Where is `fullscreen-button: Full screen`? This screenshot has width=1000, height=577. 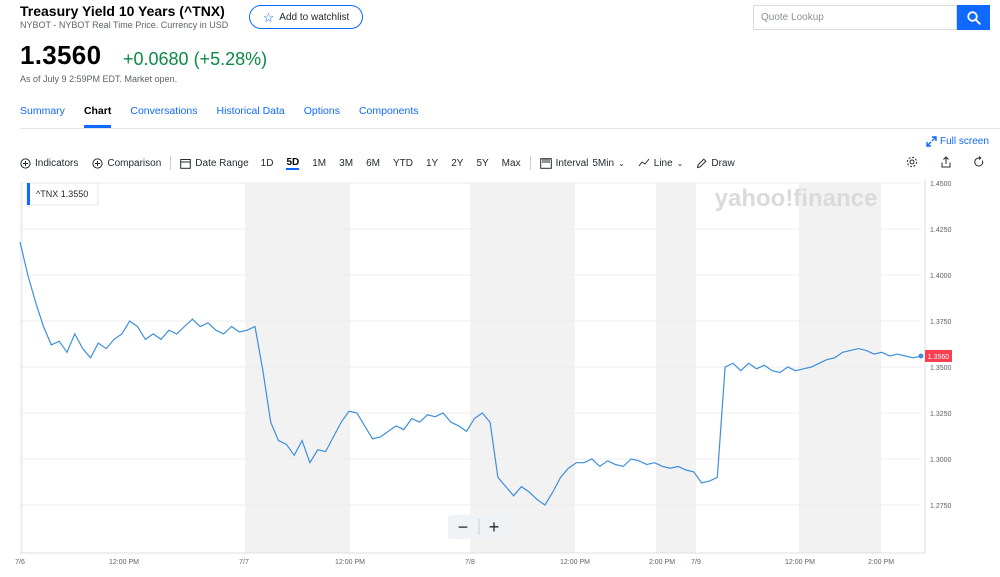
fullscreen-button: Full screen is located at coordinates (957, 141).